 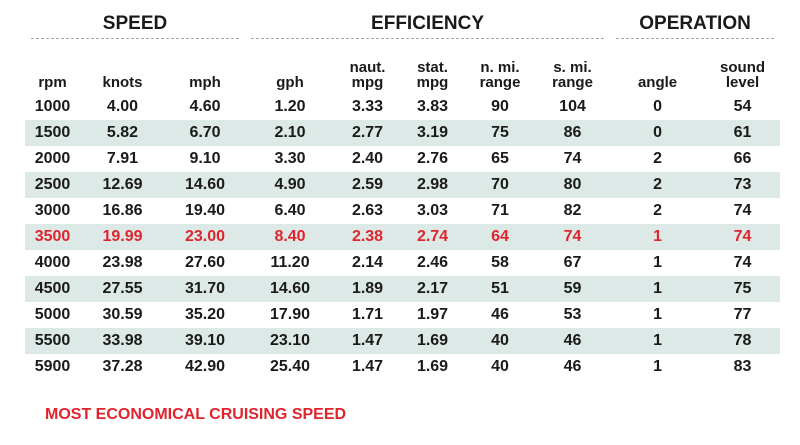 What do you see at coordinates (122, 237) in the screenshot?
I see `table-cell: 19.99` at bounding box center [122, 237].